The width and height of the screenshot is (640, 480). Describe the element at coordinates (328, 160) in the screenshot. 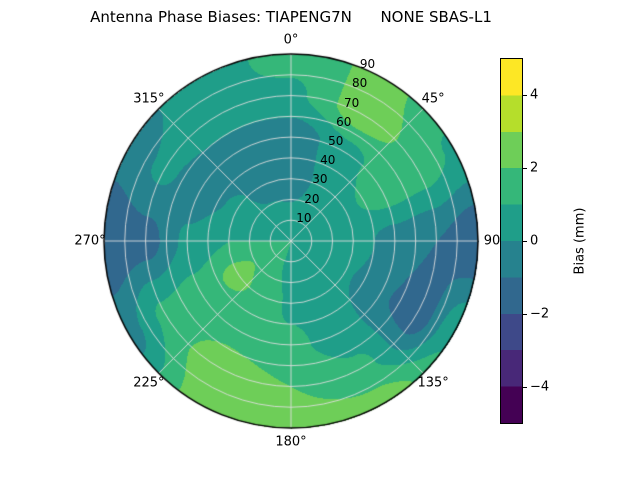

I see `radial-tick-label: 40` at that location.